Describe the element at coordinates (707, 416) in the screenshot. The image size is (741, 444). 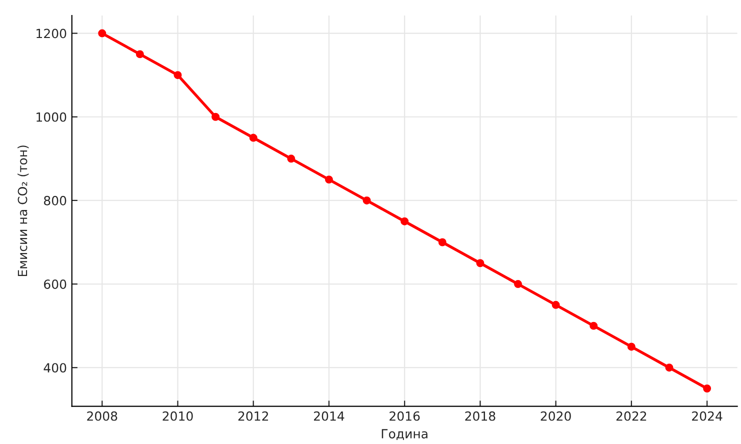
I see `x-tick-label: 2024` at that location.